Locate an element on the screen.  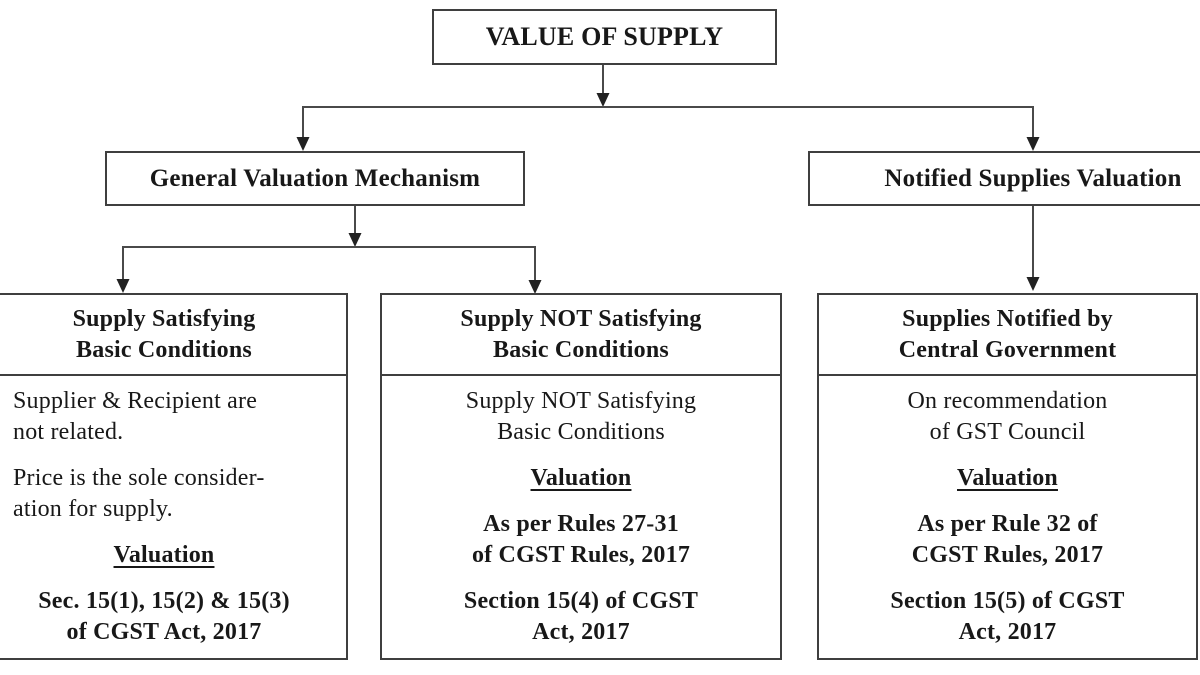
connector-root-drop is located at coordinates (603, 86).